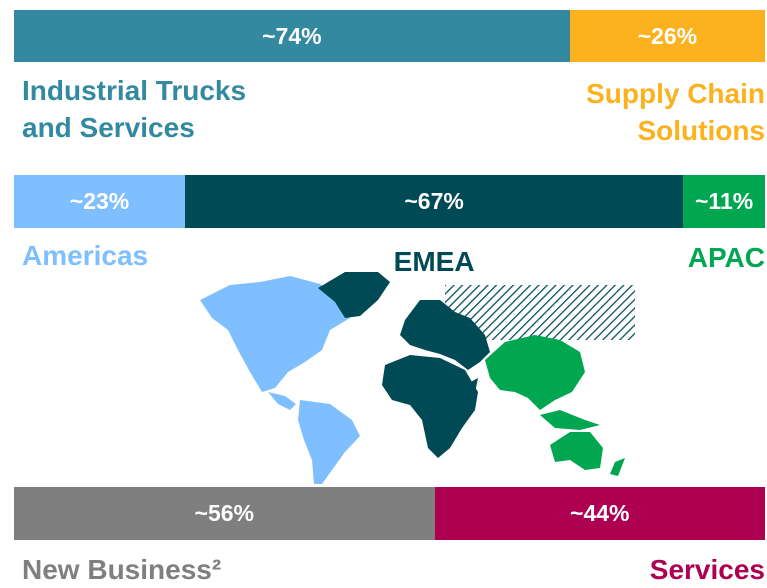 Image resolution: width=767 pixels, height=588 pixels. I want to click on bar-segment: ~67%, so click(434, 201).